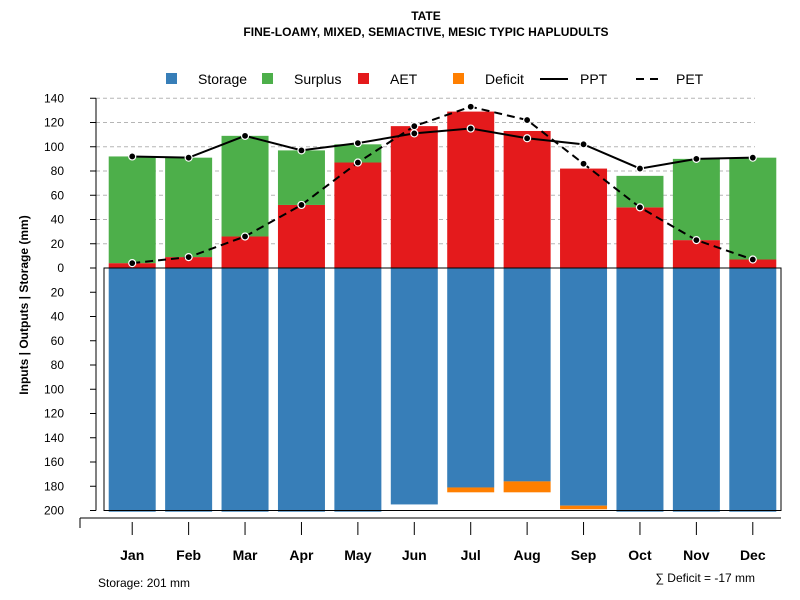 The width and height of the screenshot is (800, 600). Describe the element at coordinates (54, 462) in the screenshot. I see `y-tick-label: 160` at that location.